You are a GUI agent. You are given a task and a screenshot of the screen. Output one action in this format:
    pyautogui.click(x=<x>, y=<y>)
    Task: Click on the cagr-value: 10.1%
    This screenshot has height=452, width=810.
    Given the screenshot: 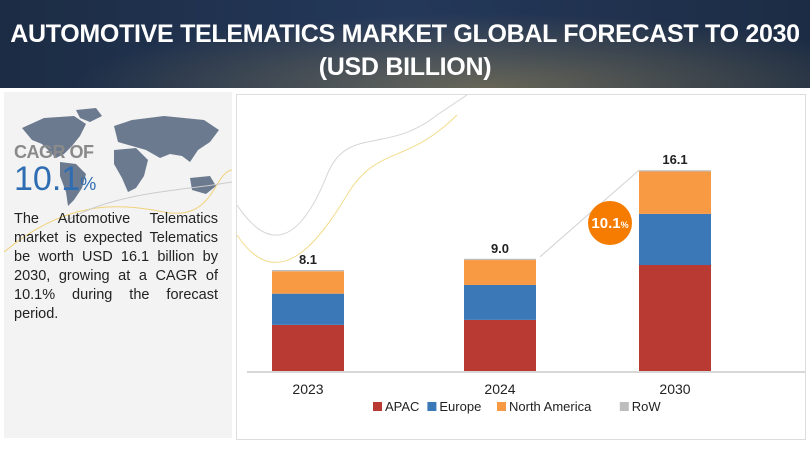 What is the action you would take?
    pyautogui.click(x=55, y=179)
    